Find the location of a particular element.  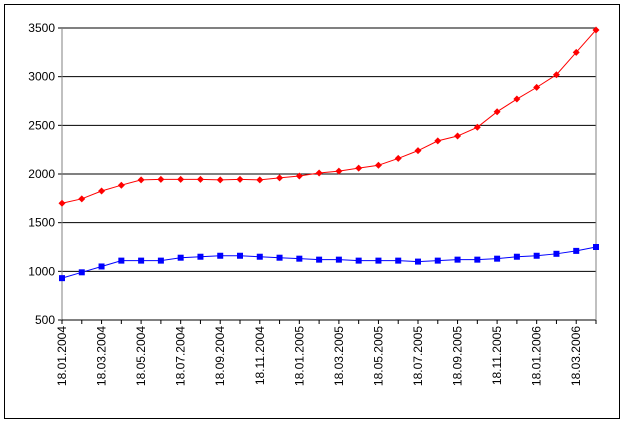

x-tick-label: 18.07.2005 is located at coordinates (418, 356).